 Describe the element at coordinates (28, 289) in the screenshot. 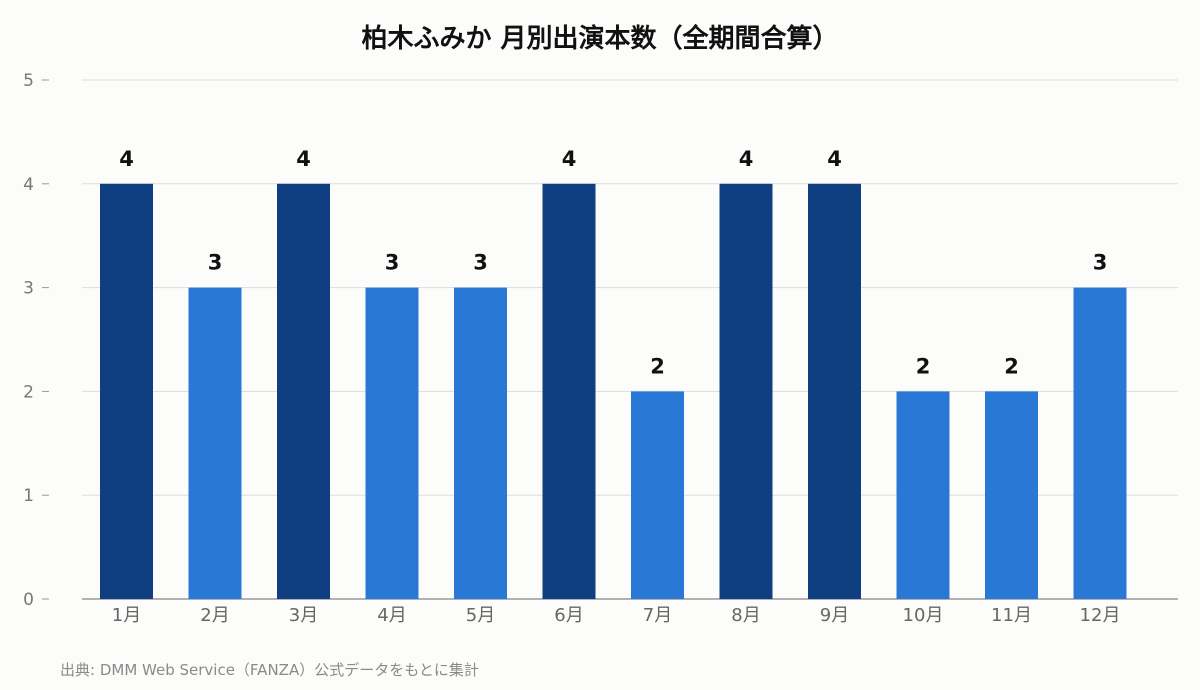

I see `y-tick-label: 3` at that location.